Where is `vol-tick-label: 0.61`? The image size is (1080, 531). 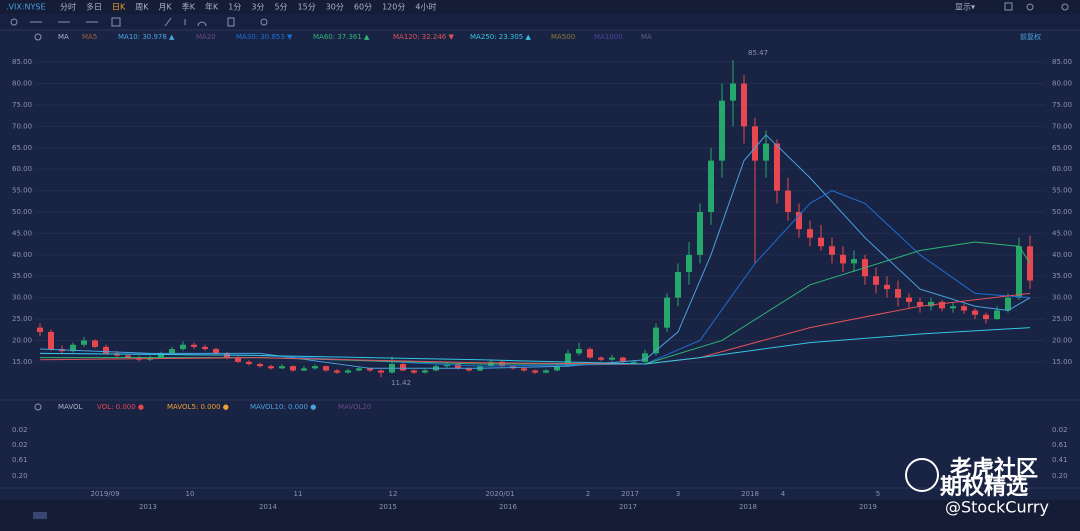 vol-tick-label: 0.61 is located at coordinates (1060, 445).